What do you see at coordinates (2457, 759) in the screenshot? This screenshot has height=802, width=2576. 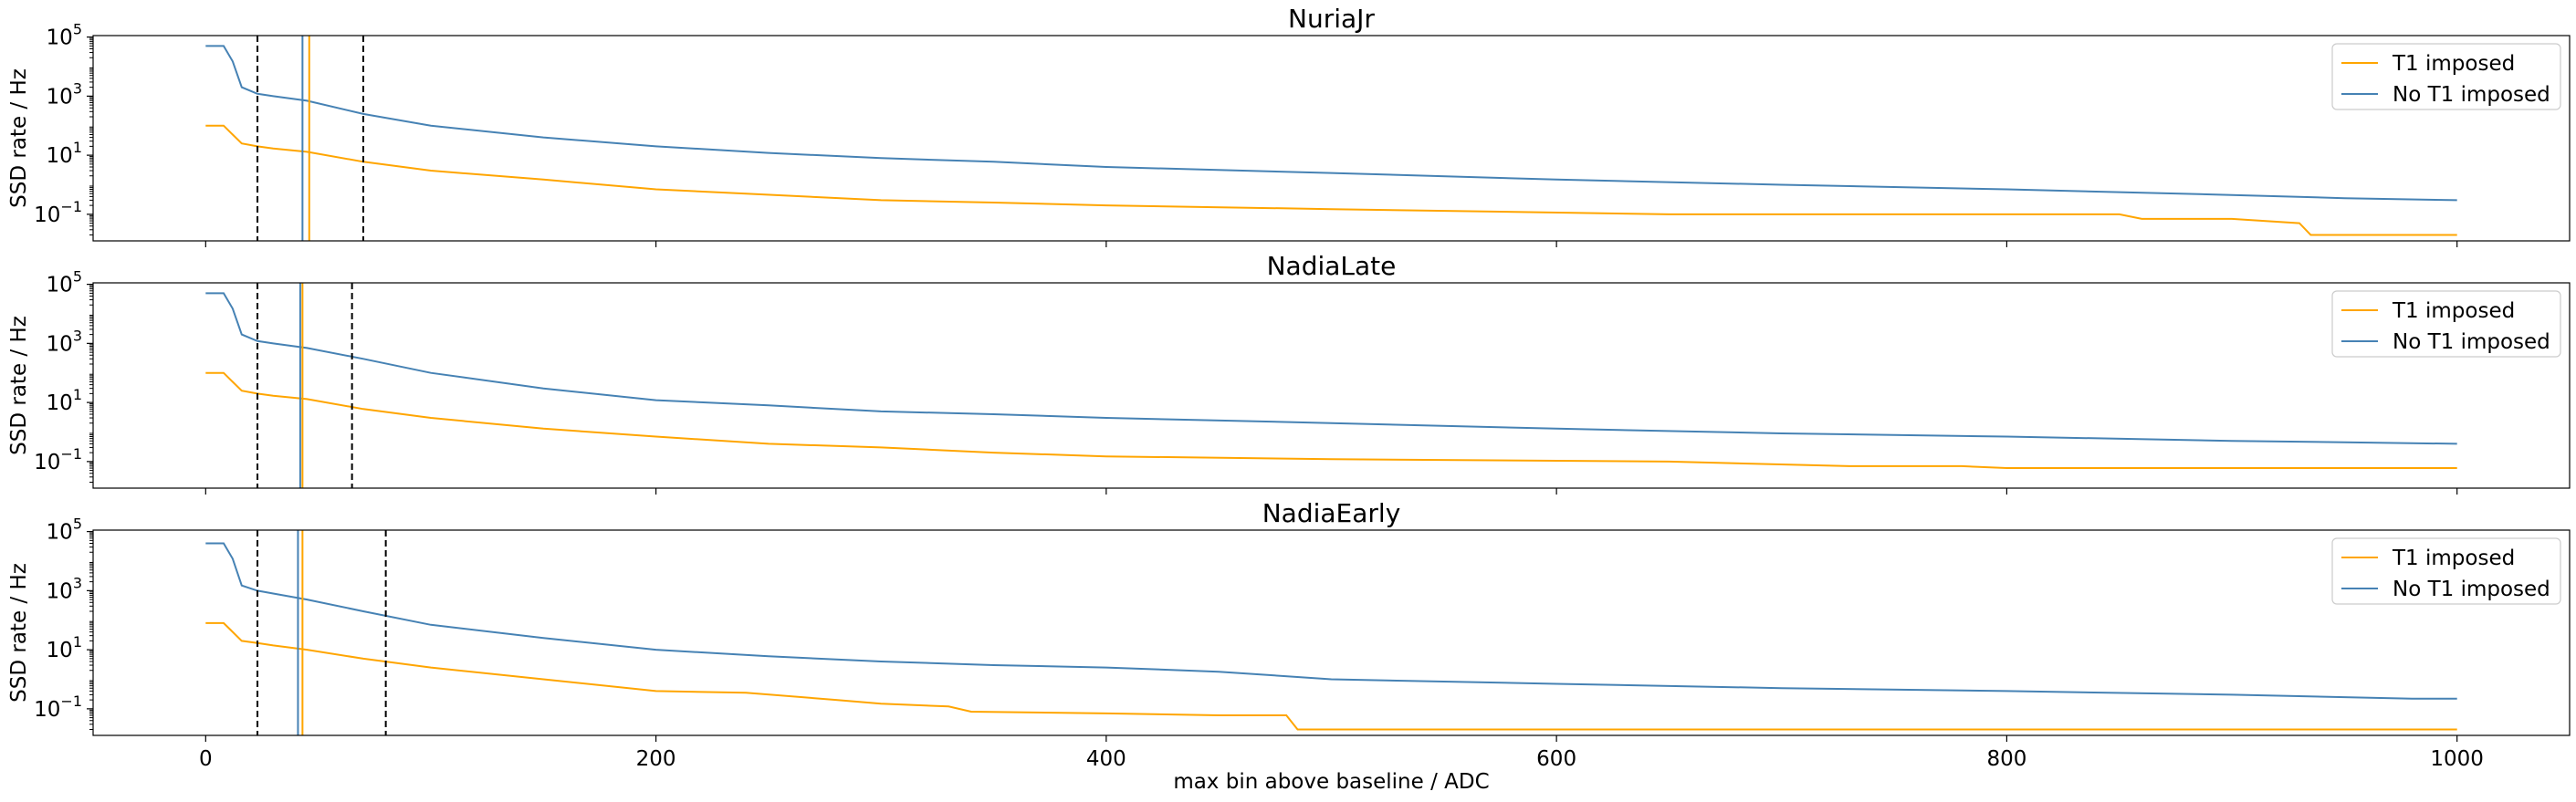 I see `x-tick-label: 1000` at bounding box center [2457, 759].